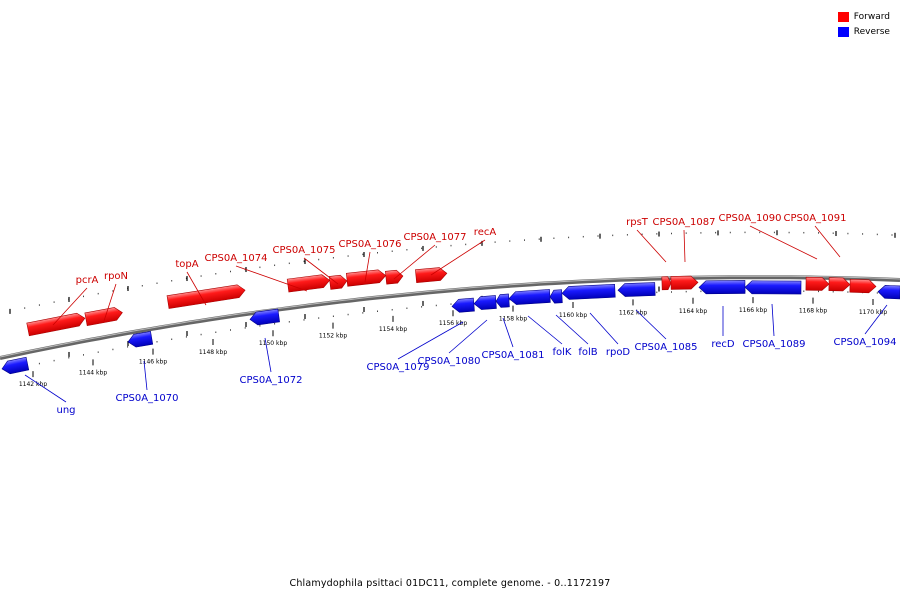 The image size is (900, 600). Describe the element at coordinates (186, 264) in the screenshot. I see `gene-label: topA` at that location.